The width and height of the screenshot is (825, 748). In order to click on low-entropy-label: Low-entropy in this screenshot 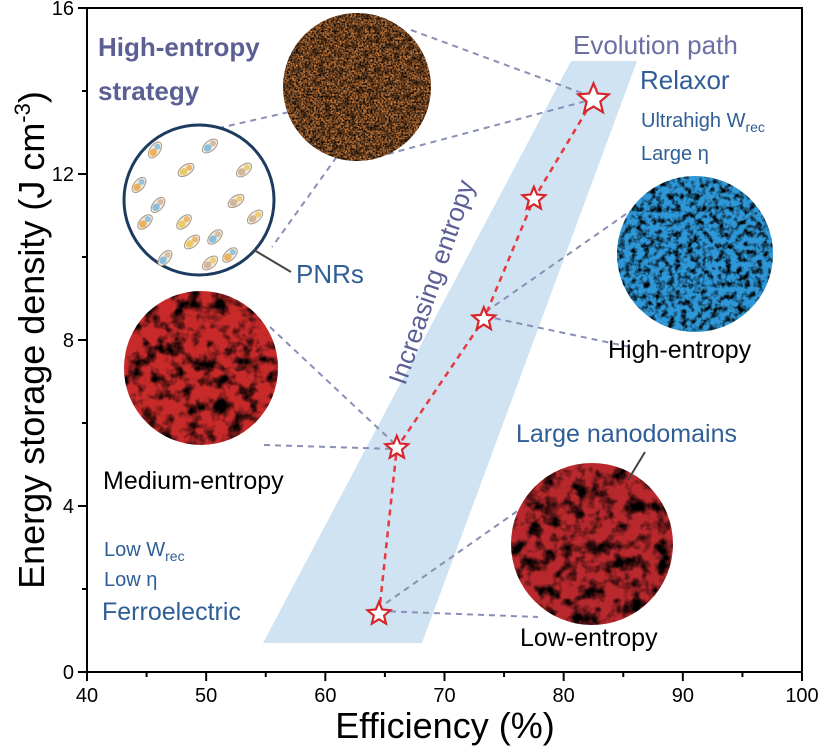, I will do `click(589, 638)`.